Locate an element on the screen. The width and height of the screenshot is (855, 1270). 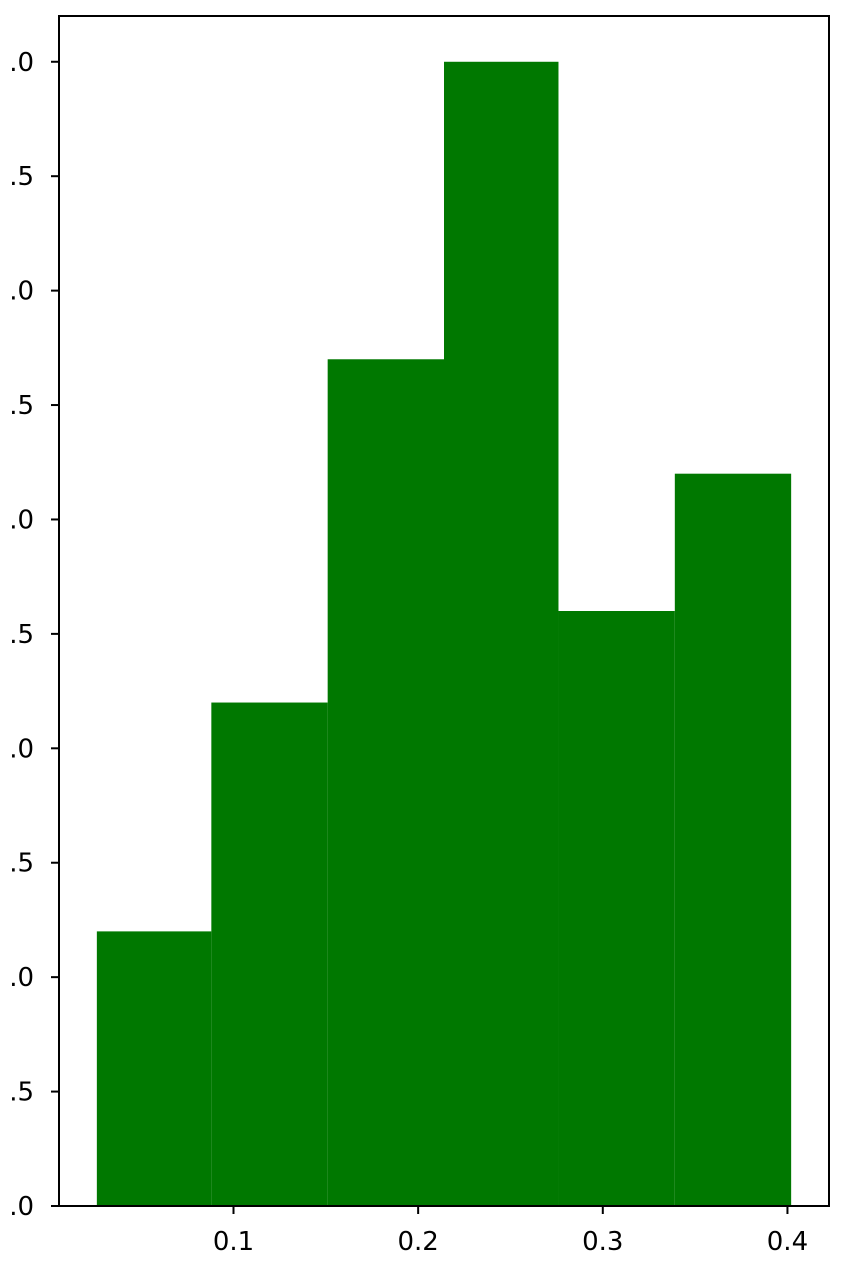
y-axis: .0 .5 .0 .5 .0 .5 .0 .5 .0 .5 .0 is located at coordinates (34, 635).